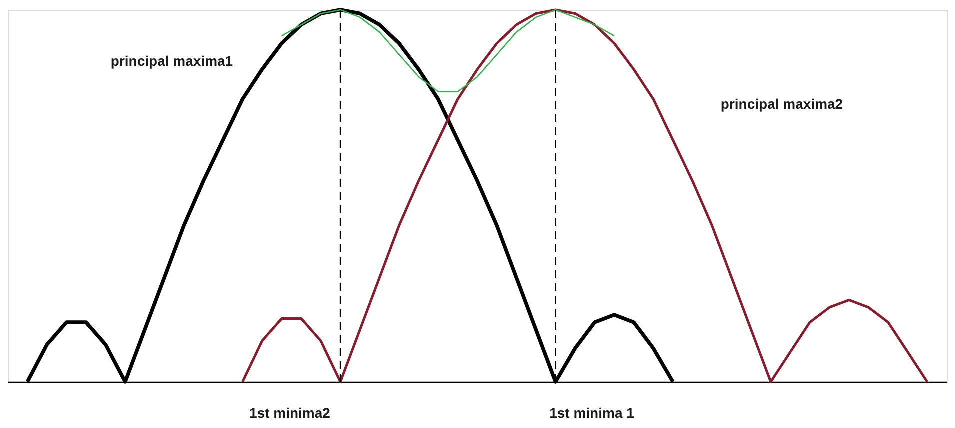 The width and height of the screenshot is (955, 428). What do you see at coordinates (290, 413) in the screenshot?
I see `text: 1st minima2` at bounding box center [290, 413].